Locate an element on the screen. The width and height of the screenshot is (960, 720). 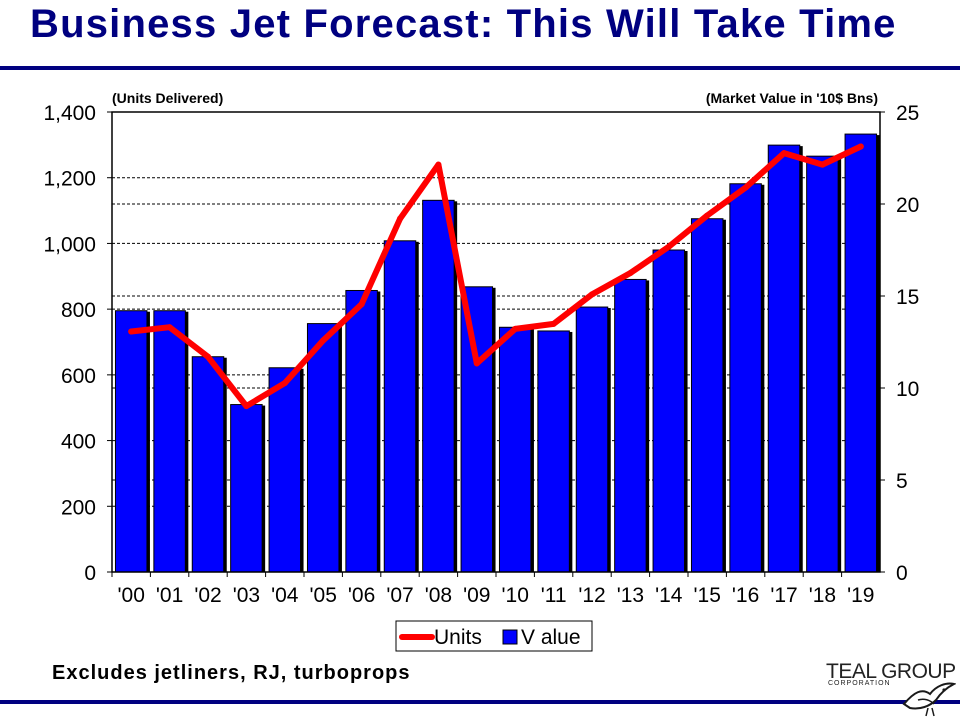
left-tick-label: 1,200 is located at coordinates (69, 179).